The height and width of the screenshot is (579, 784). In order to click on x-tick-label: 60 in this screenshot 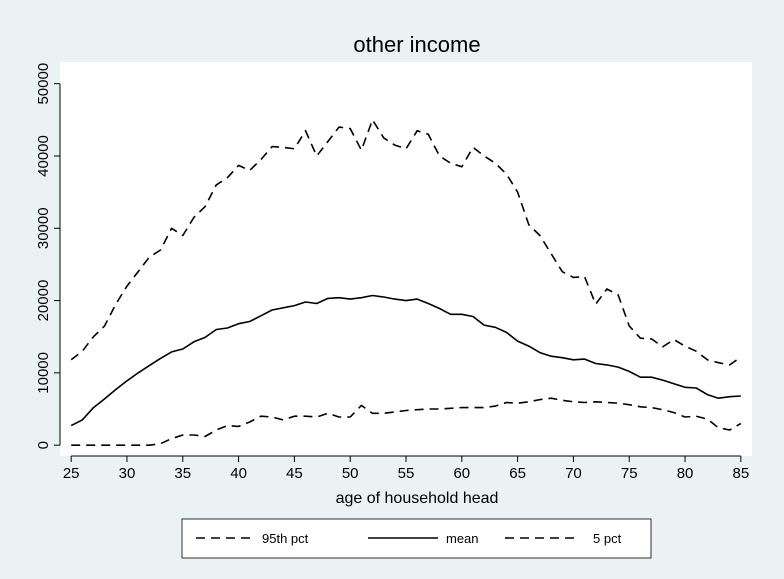, I will do `click(461, 473)`.